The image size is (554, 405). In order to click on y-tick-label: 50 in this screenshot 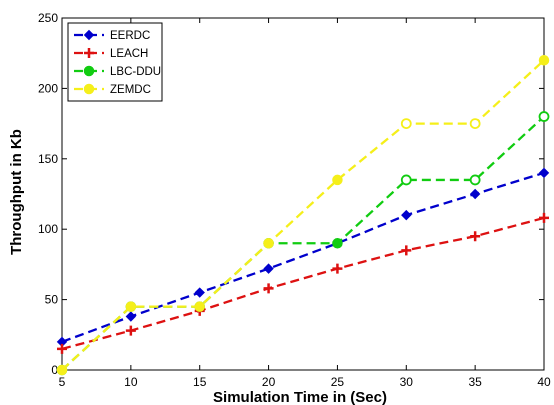, I will do `click(52, 300)`.